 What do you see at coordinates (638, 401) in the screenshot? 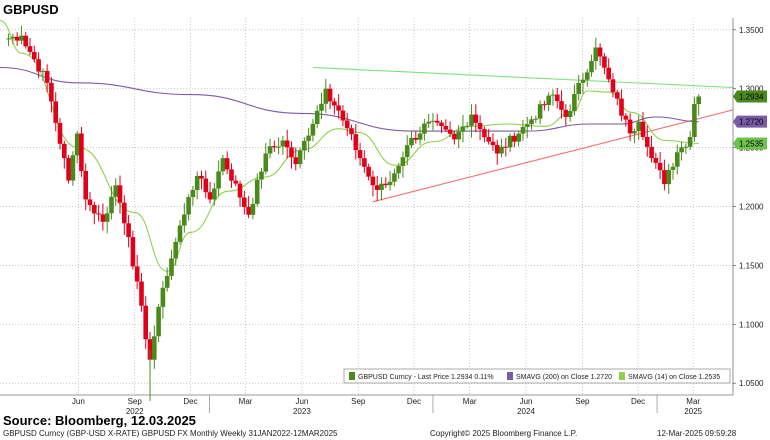
I see `x-tick-label: Dec` at bounding box center [638, 401].